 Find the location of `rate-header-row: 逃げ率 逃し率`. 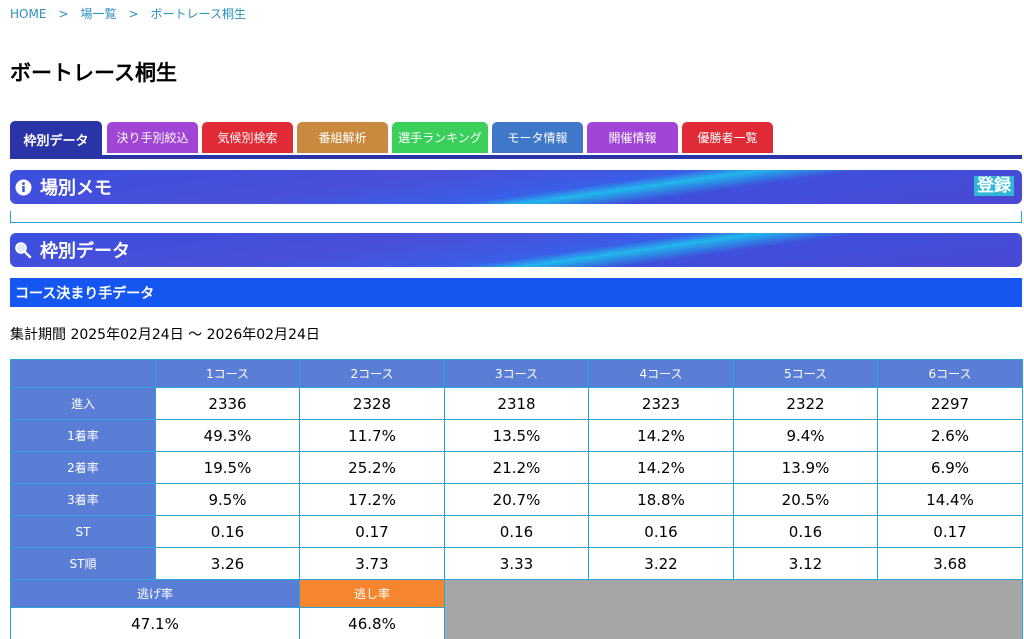

rate-header-row: 逃げ率 逃し率 is located at coordinates (516, 609).